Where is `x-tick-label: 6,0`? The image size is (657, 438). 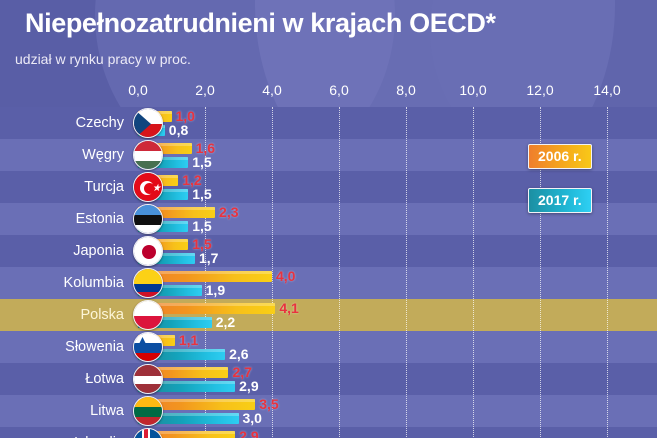 x-tick-label: 6,0 is located at coordinates (339, 90).